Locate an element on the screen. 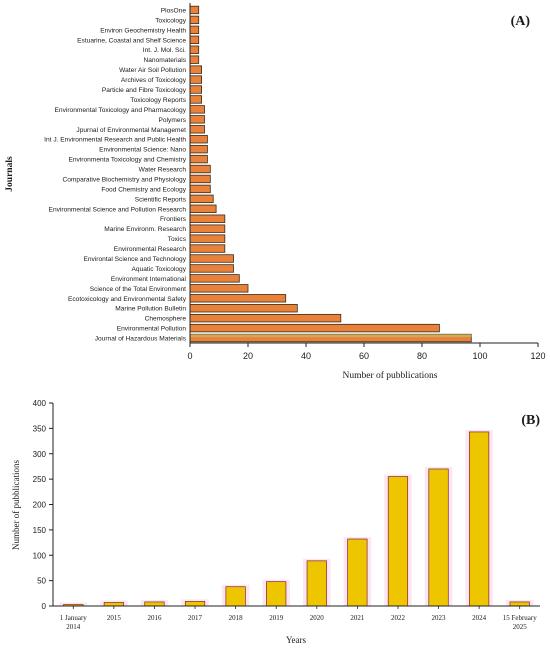  year-label: 2016 is located at coordinates (154, 618).